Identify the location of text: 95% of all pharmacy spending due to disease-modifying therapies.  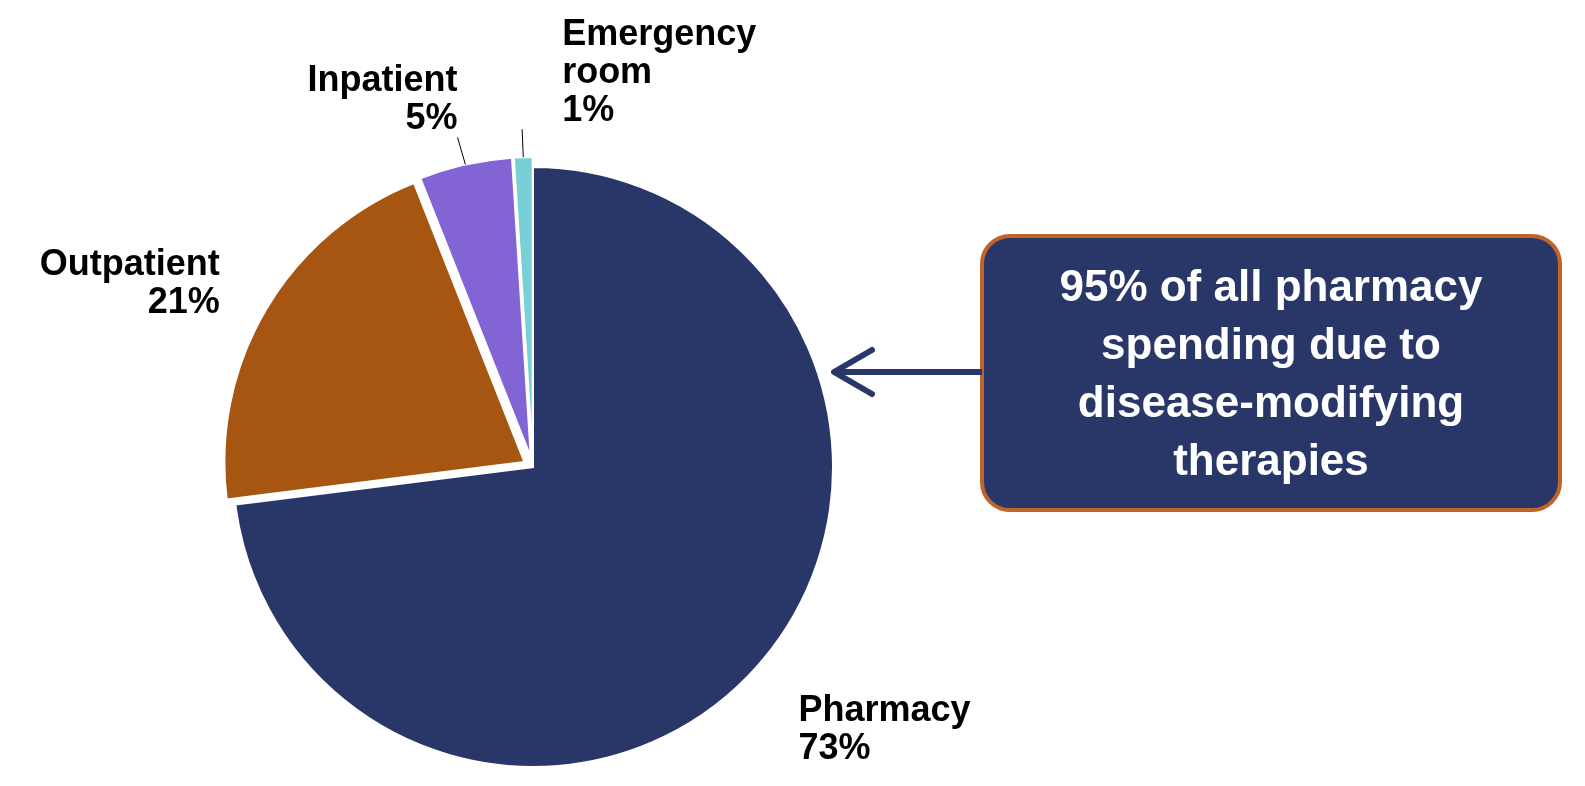
(1271, 372).